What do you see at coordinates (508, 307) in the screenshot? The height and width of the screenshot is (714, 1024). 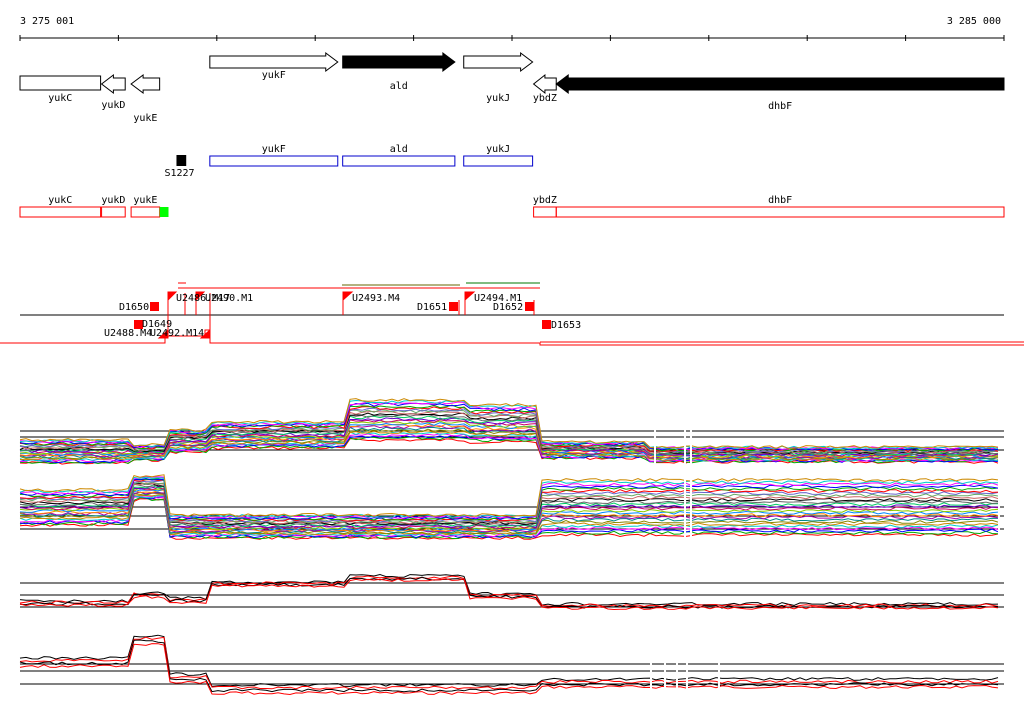 I see `tss-label-d1652: D1652` at bounding box center [508, 307].